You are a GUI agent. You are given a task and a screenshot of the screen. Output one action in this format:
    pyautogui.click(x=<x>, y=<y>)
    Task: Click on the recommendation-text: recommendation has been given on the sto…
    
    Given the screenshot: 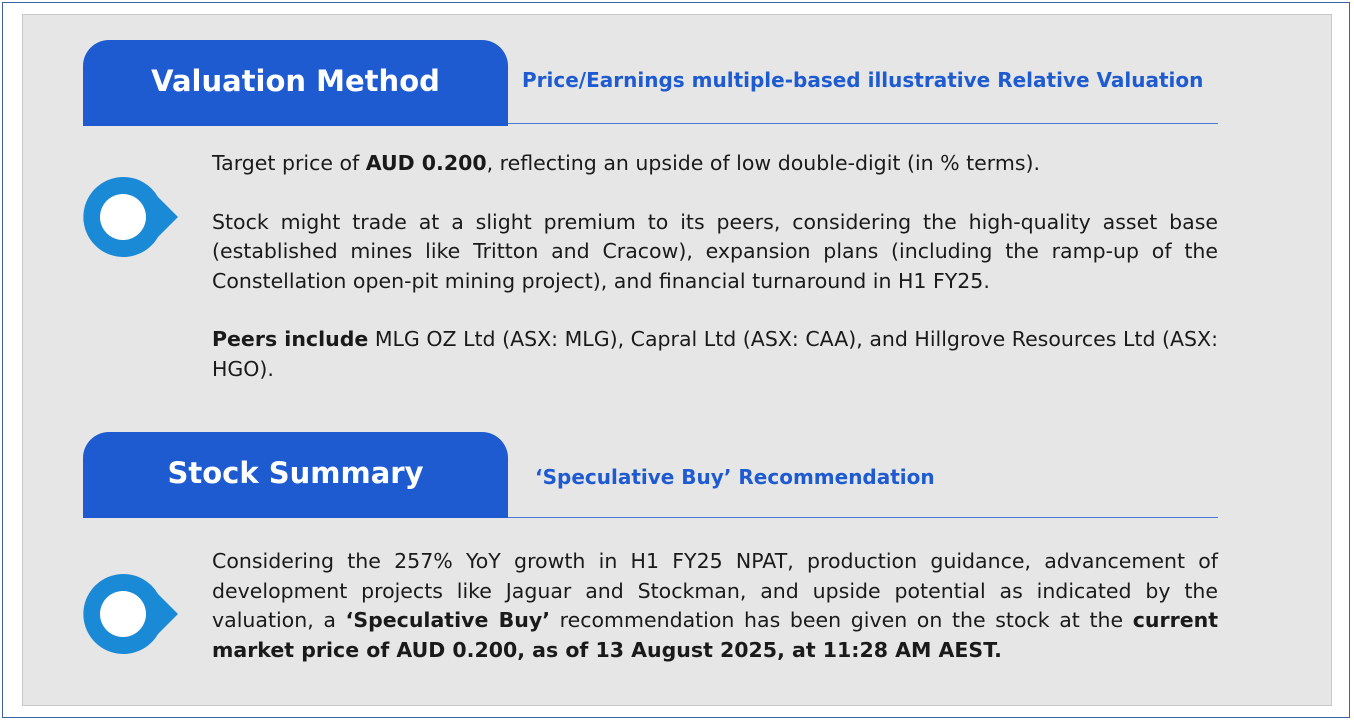 What is the action you would take?
    pyautogui.click(x=841, y=620)
    